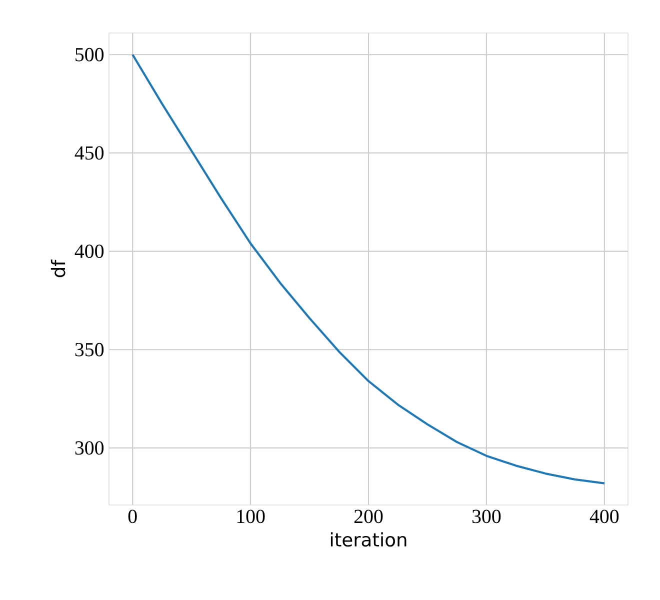  I want to click on x-axis-title: iteration, so click(368, 539).